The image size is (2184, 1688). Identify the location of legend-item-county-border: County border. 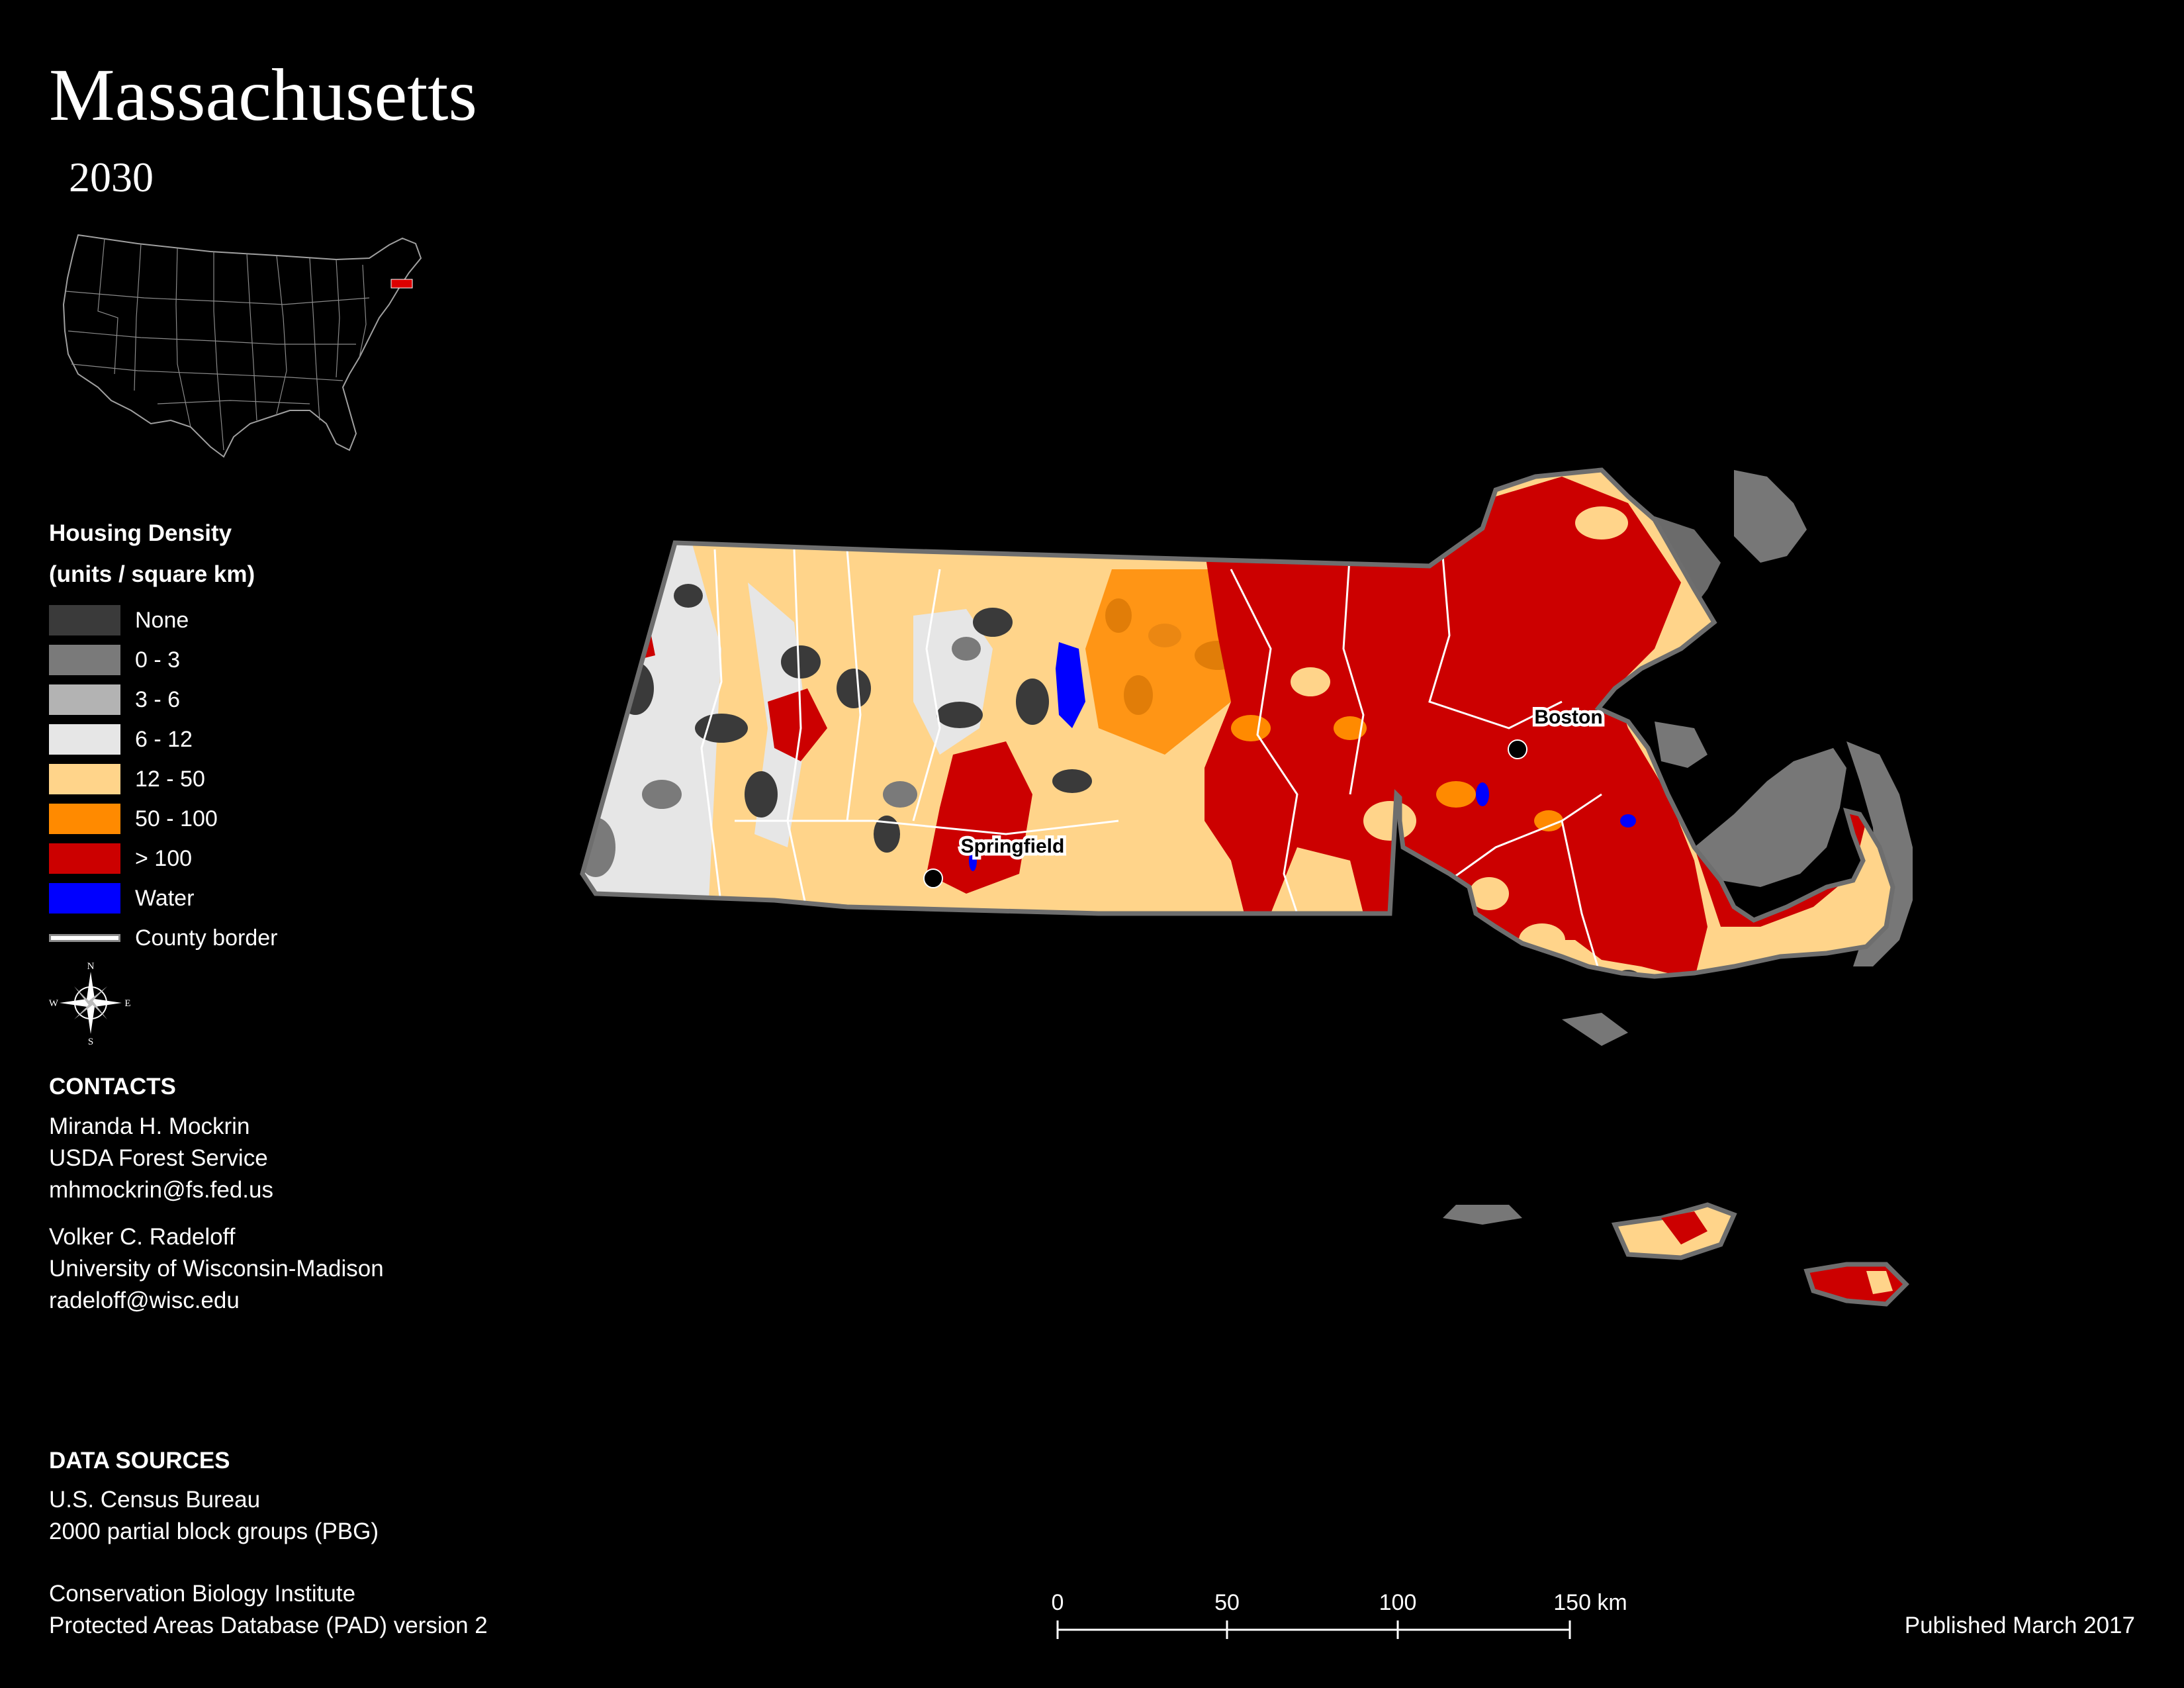
(247, 938).